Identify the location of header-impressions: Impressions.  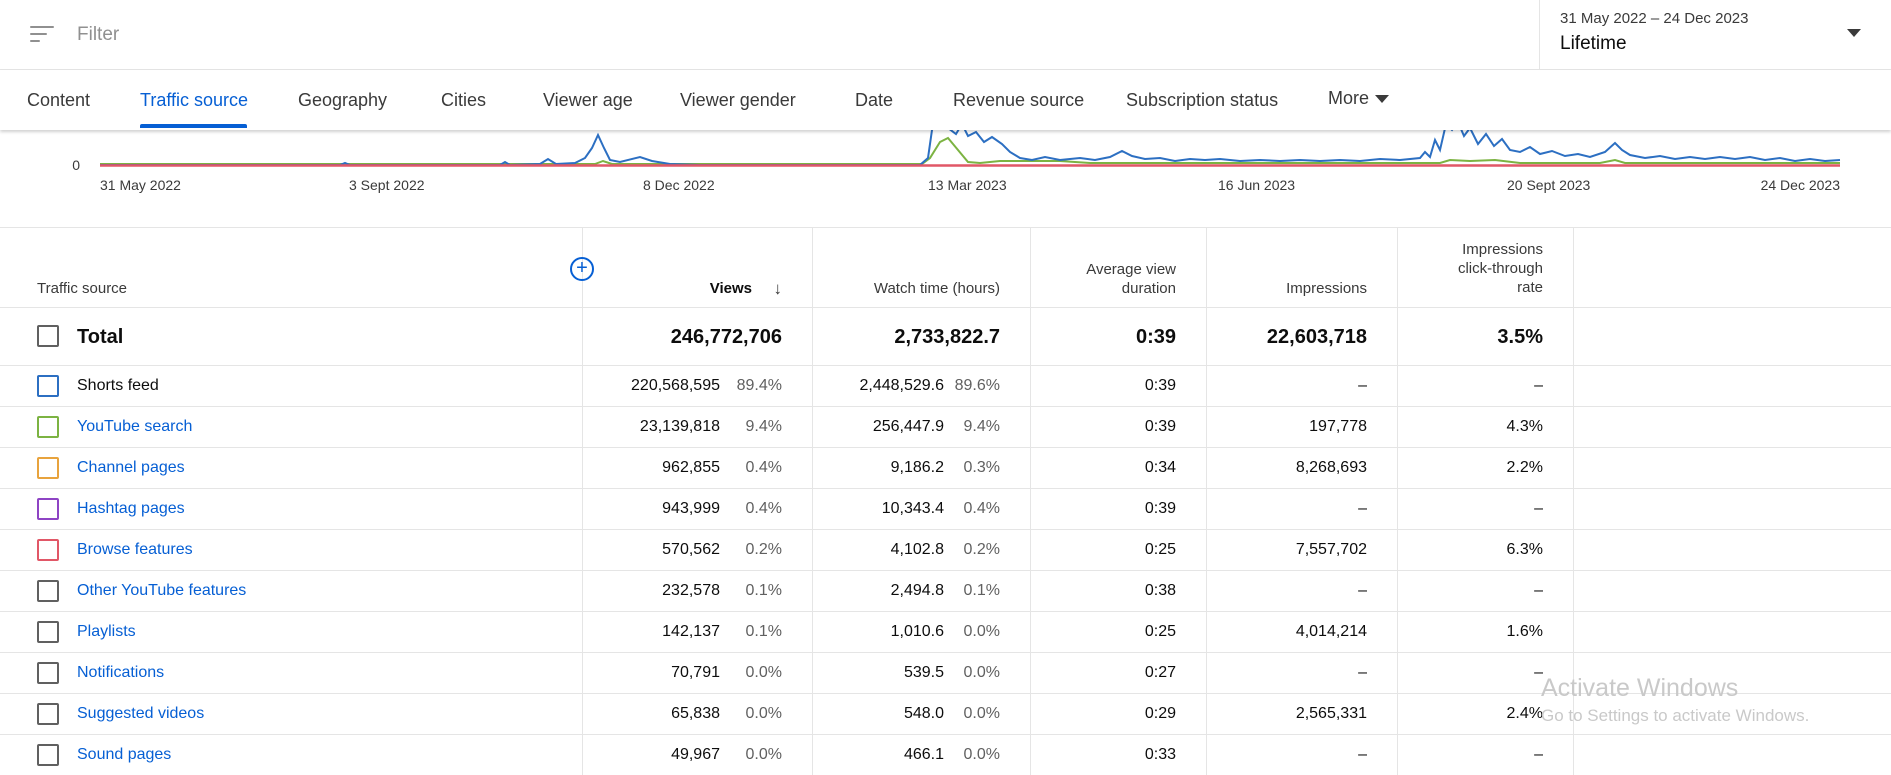
(1326, 288).